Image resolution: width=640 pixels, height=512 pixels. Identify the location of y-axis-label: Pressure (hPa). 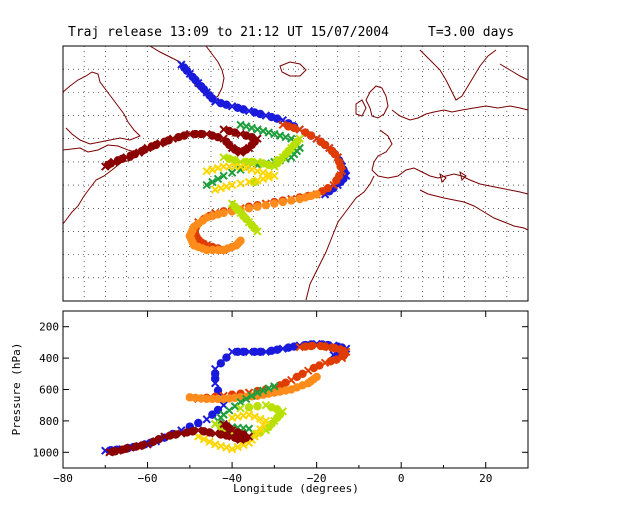
(16, 389).